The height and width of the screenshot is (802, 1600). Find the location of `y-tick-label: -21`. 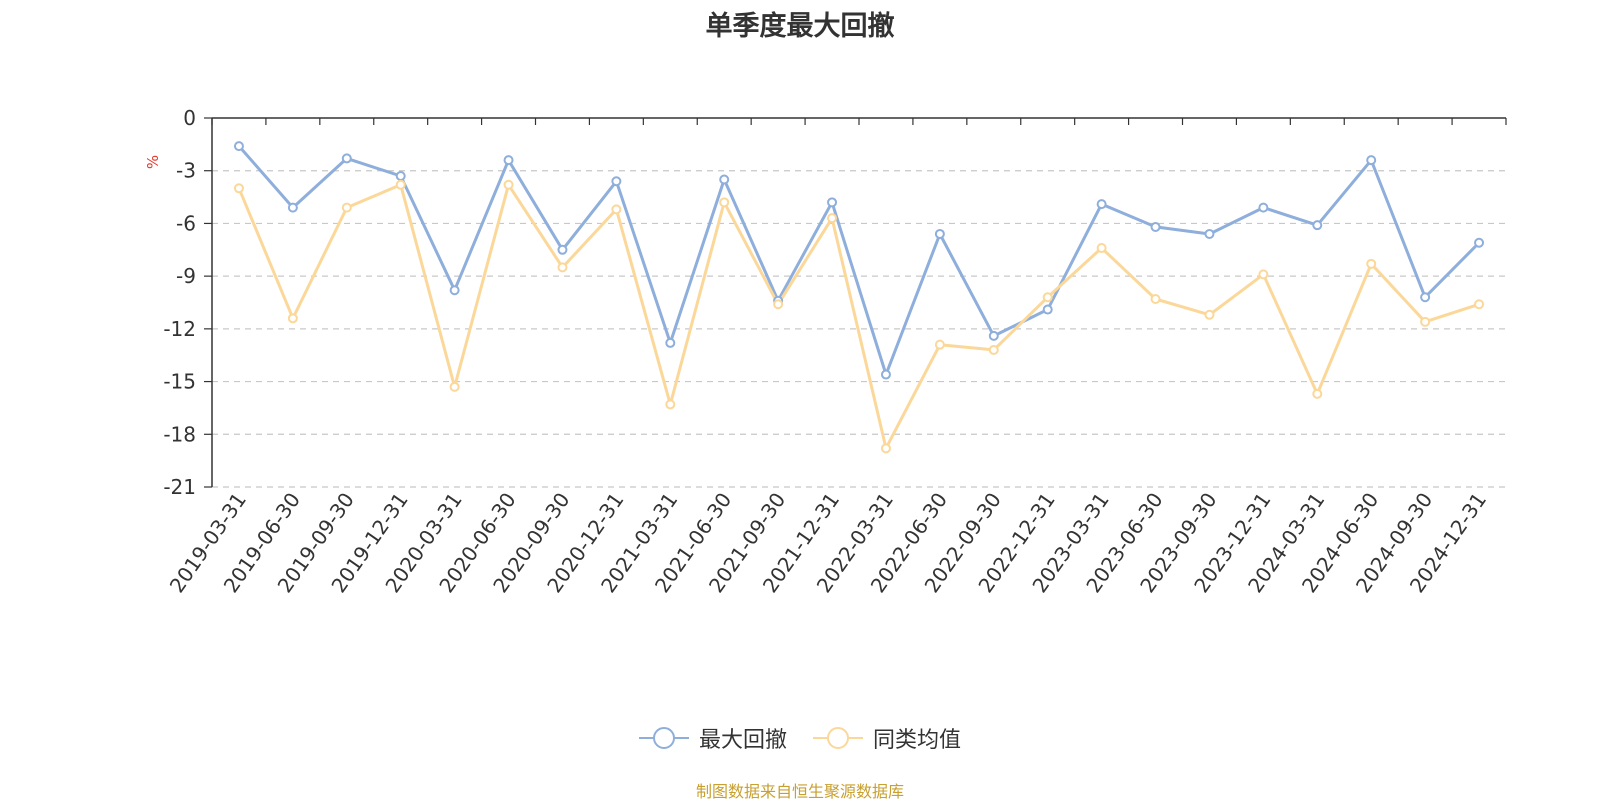

y-tick-label: -21 is located at coordinates (179, 487).